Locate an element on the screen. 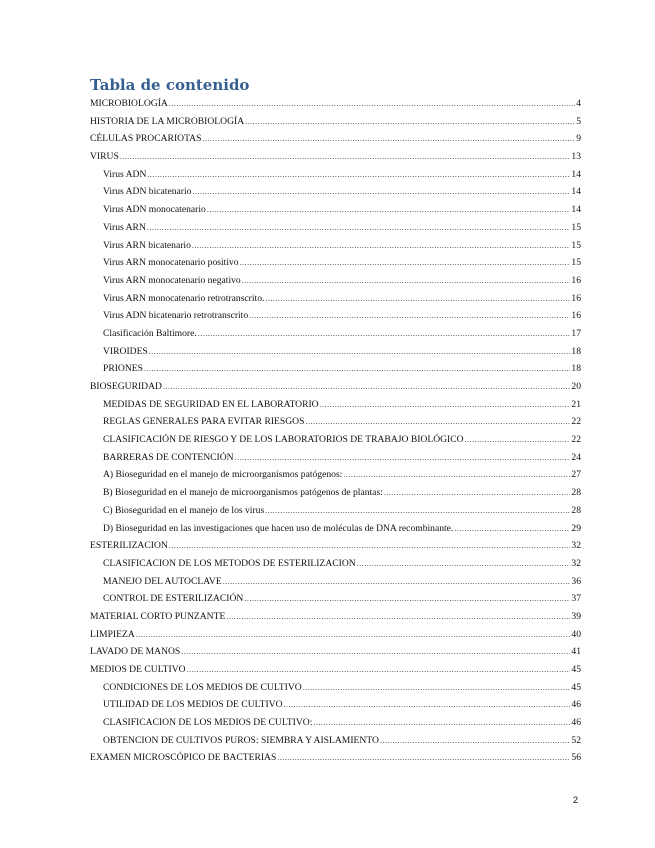  toc-entry: CÉLULAS PROCARIOTAS 9 is located at coordinates (335, 139).